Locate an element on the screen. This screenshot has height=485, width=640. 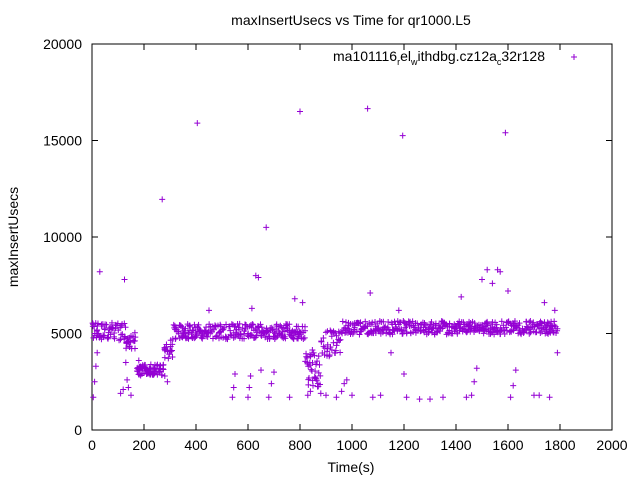
y-tick-label: 20000 is located at coordinates (62, 44).